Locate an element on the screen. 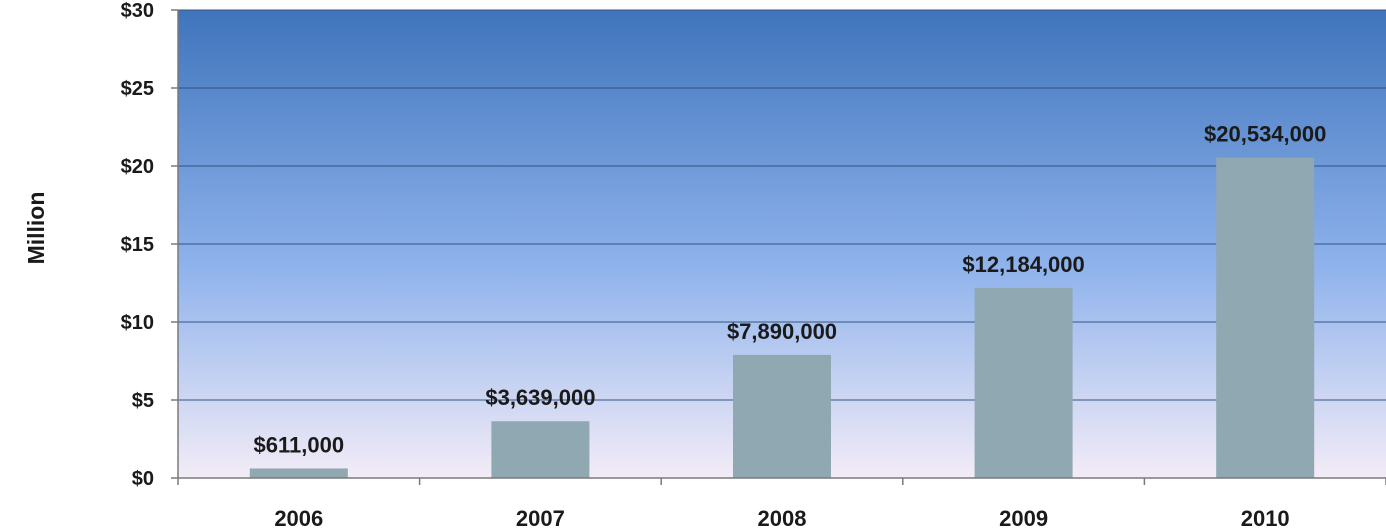 This screenshot has width=1386, height=532. bar-2009 is located at coordinates (1023, 382).